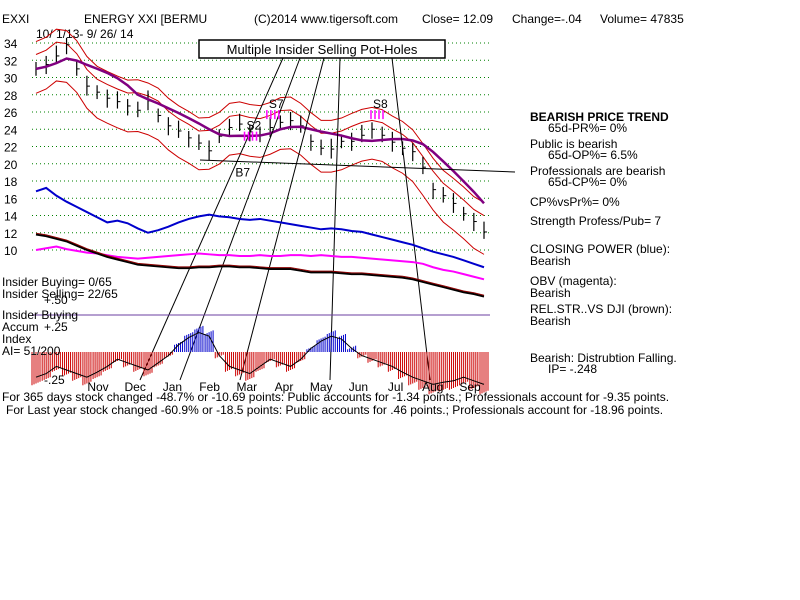 This screenshot has height=600, width=800. Describe the element at coordinates (11, 251) in the screenshot. I see `y-tick-label: 10` at that location.